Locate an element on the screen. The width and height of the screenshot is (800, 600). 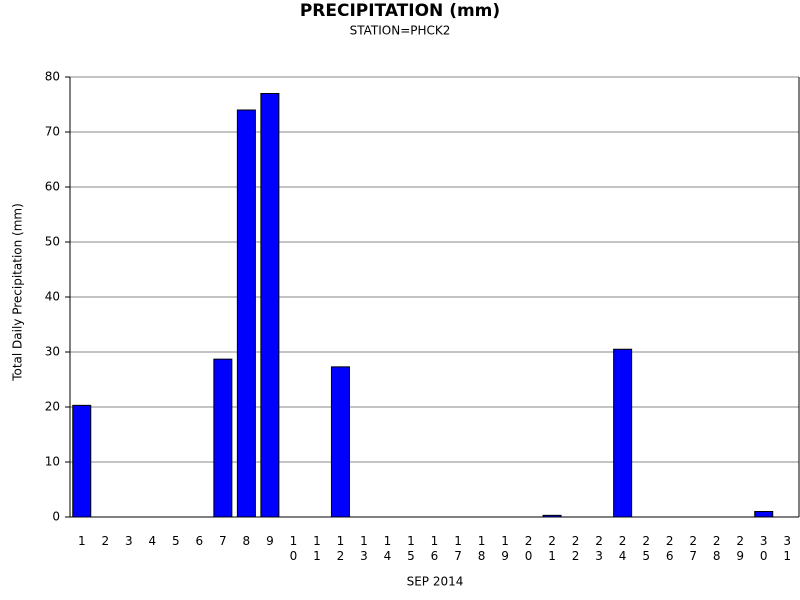
y-tick-label: 0 is located at coordinates (56, 517).